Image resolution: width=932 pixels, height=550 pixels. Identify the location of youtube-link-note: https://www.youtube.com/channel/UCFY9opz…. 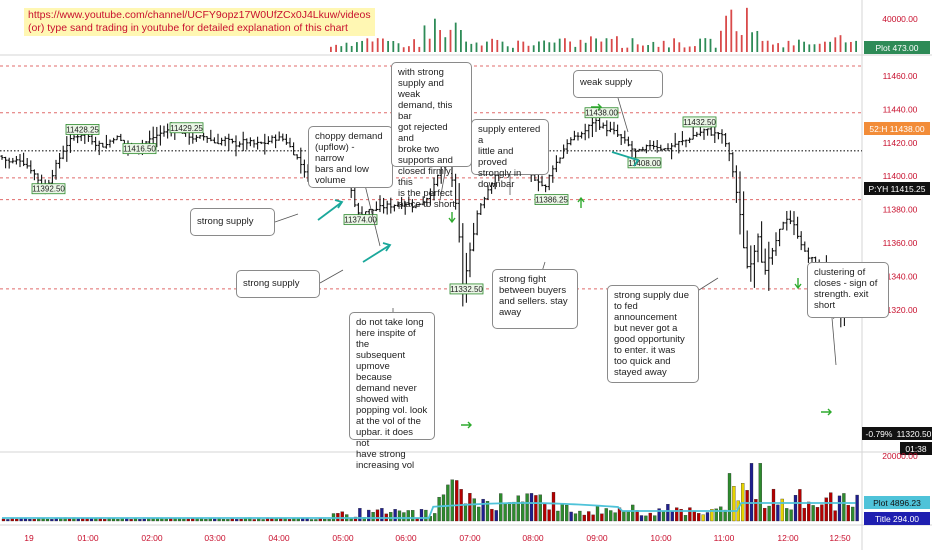
(199, 22).